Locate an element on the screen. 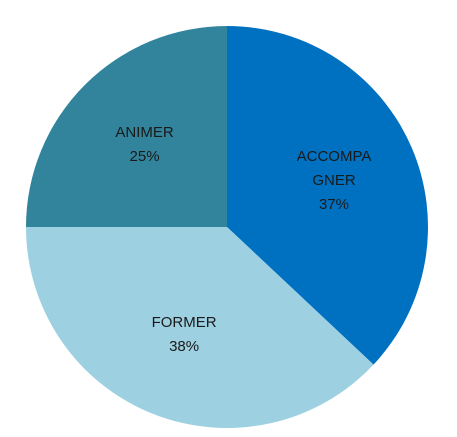 The height and width of the screenshot is (437, 457). category-label: ANIMER is located at coordinates (144, 132).